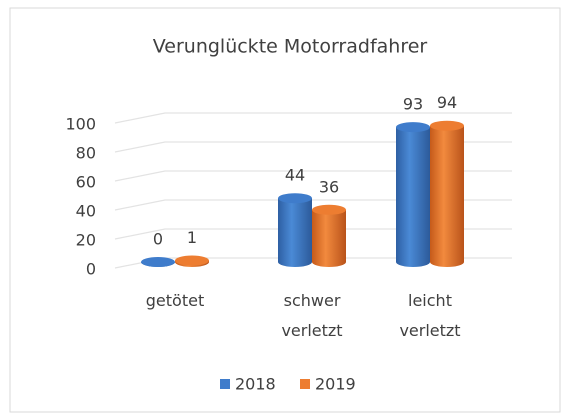 This screenshot has height=420, width=570. I want to click on y-tick-label: 60, so click(86, 182).